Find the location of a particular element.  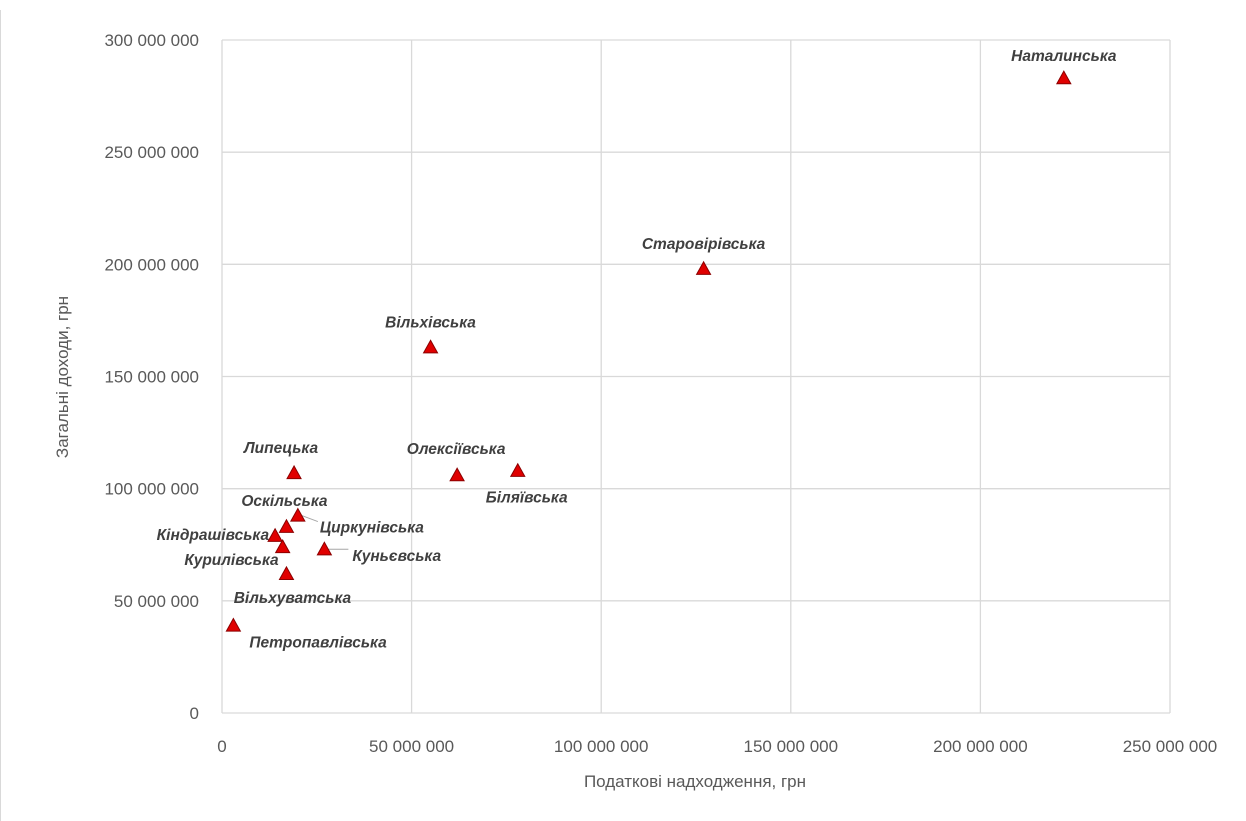

x-tick-label: 50 000 000 is located at coordinates (411, 746).